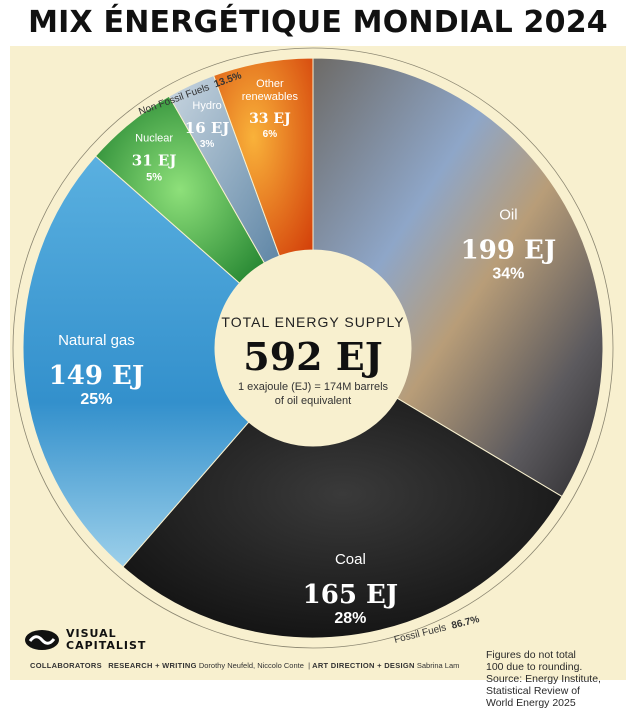 The height and width of the screenshot is (709, 636). I want to click on footnote-line: 100 due to rounding., so click(534, 667).